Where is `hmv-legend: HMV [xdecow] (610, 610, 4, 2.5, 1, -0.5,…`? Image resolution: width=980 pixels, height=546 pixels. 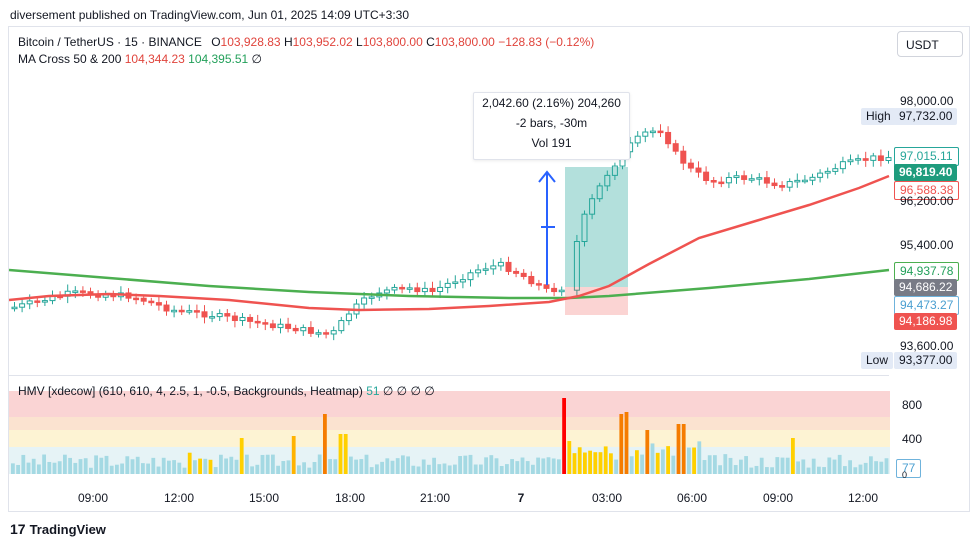
hmv-legend: HMV [xdecow] (610, 610, 4, 2.5, 1, -0.5,… is located at coordinates (226, 391).